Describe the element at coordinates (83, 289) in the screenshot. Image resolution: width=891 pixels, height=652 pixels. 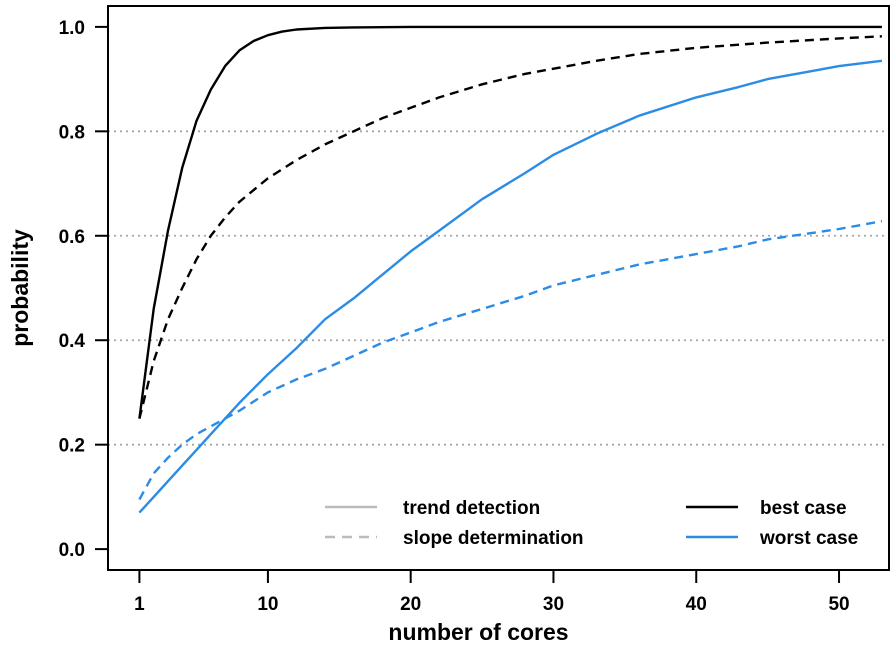
I see `y-axis: 0.0 0.2 0.4 0.6 0.8 1.0` at that location.